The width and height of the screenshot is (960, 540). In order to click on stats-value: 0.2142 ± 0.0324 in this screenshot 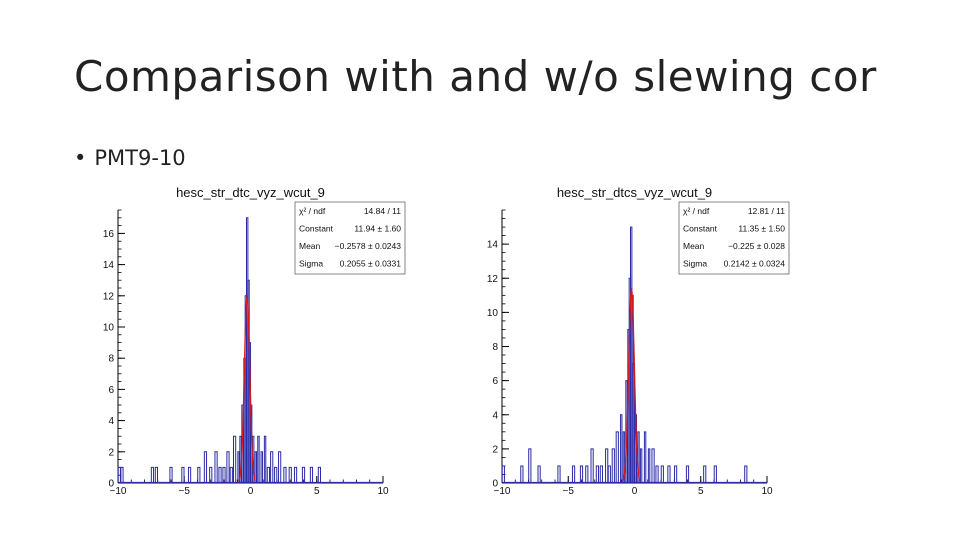, I will do `click(755, 264)`.